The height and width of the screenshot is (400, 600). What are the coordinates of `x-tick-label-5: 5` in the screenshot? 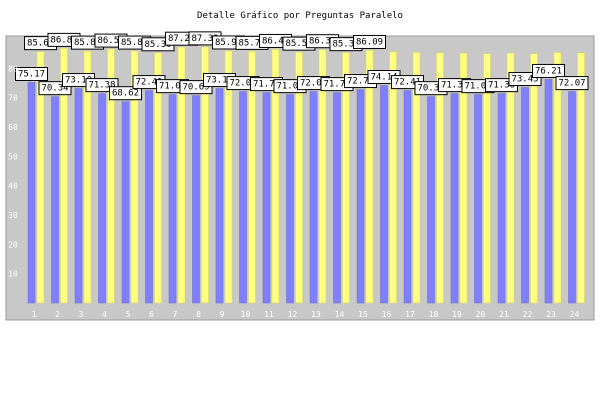 It's located at (128, 314).